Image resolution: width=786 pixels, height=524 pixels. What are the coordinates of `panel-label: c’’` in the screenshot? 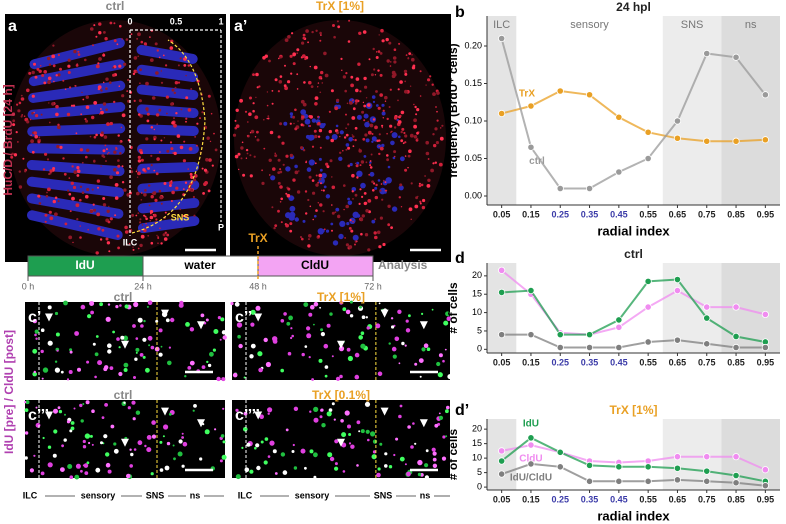 It's located at (243, 317).